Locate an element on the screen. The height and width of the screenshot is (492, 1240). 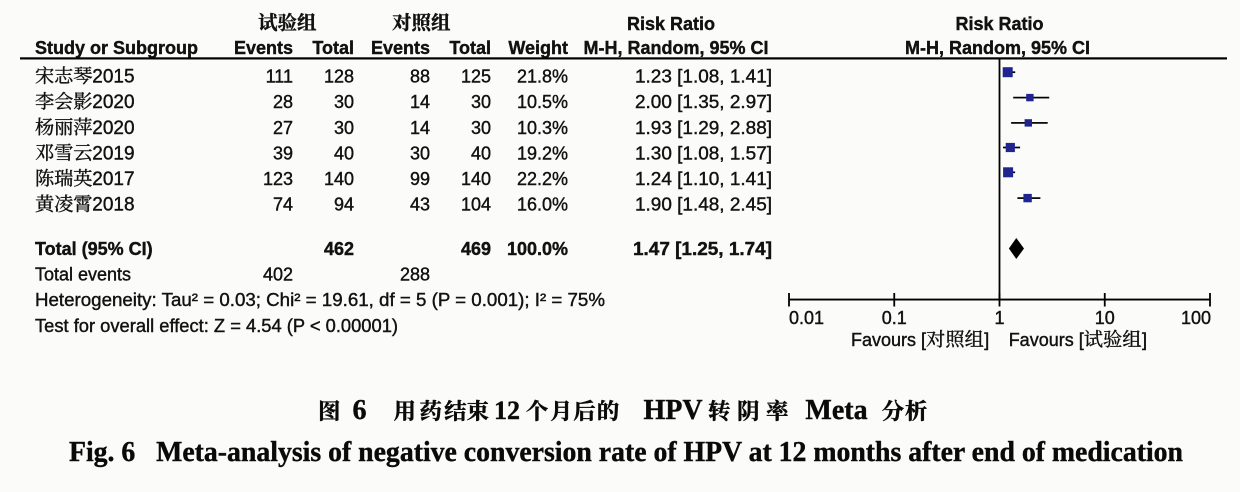
svg-text: 88 is located at coordinates (420, 77).